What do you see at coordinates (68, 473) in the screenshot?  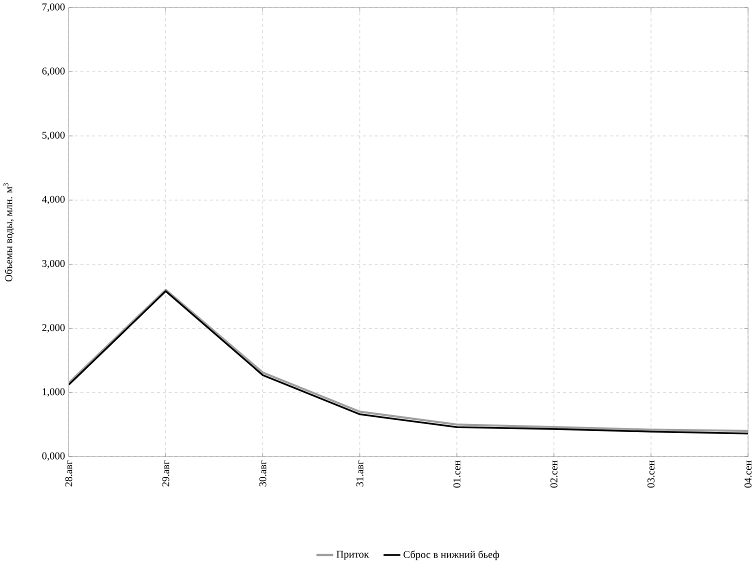 I see `x-tick-label: 28.авг` at bounding box center [68, 473].